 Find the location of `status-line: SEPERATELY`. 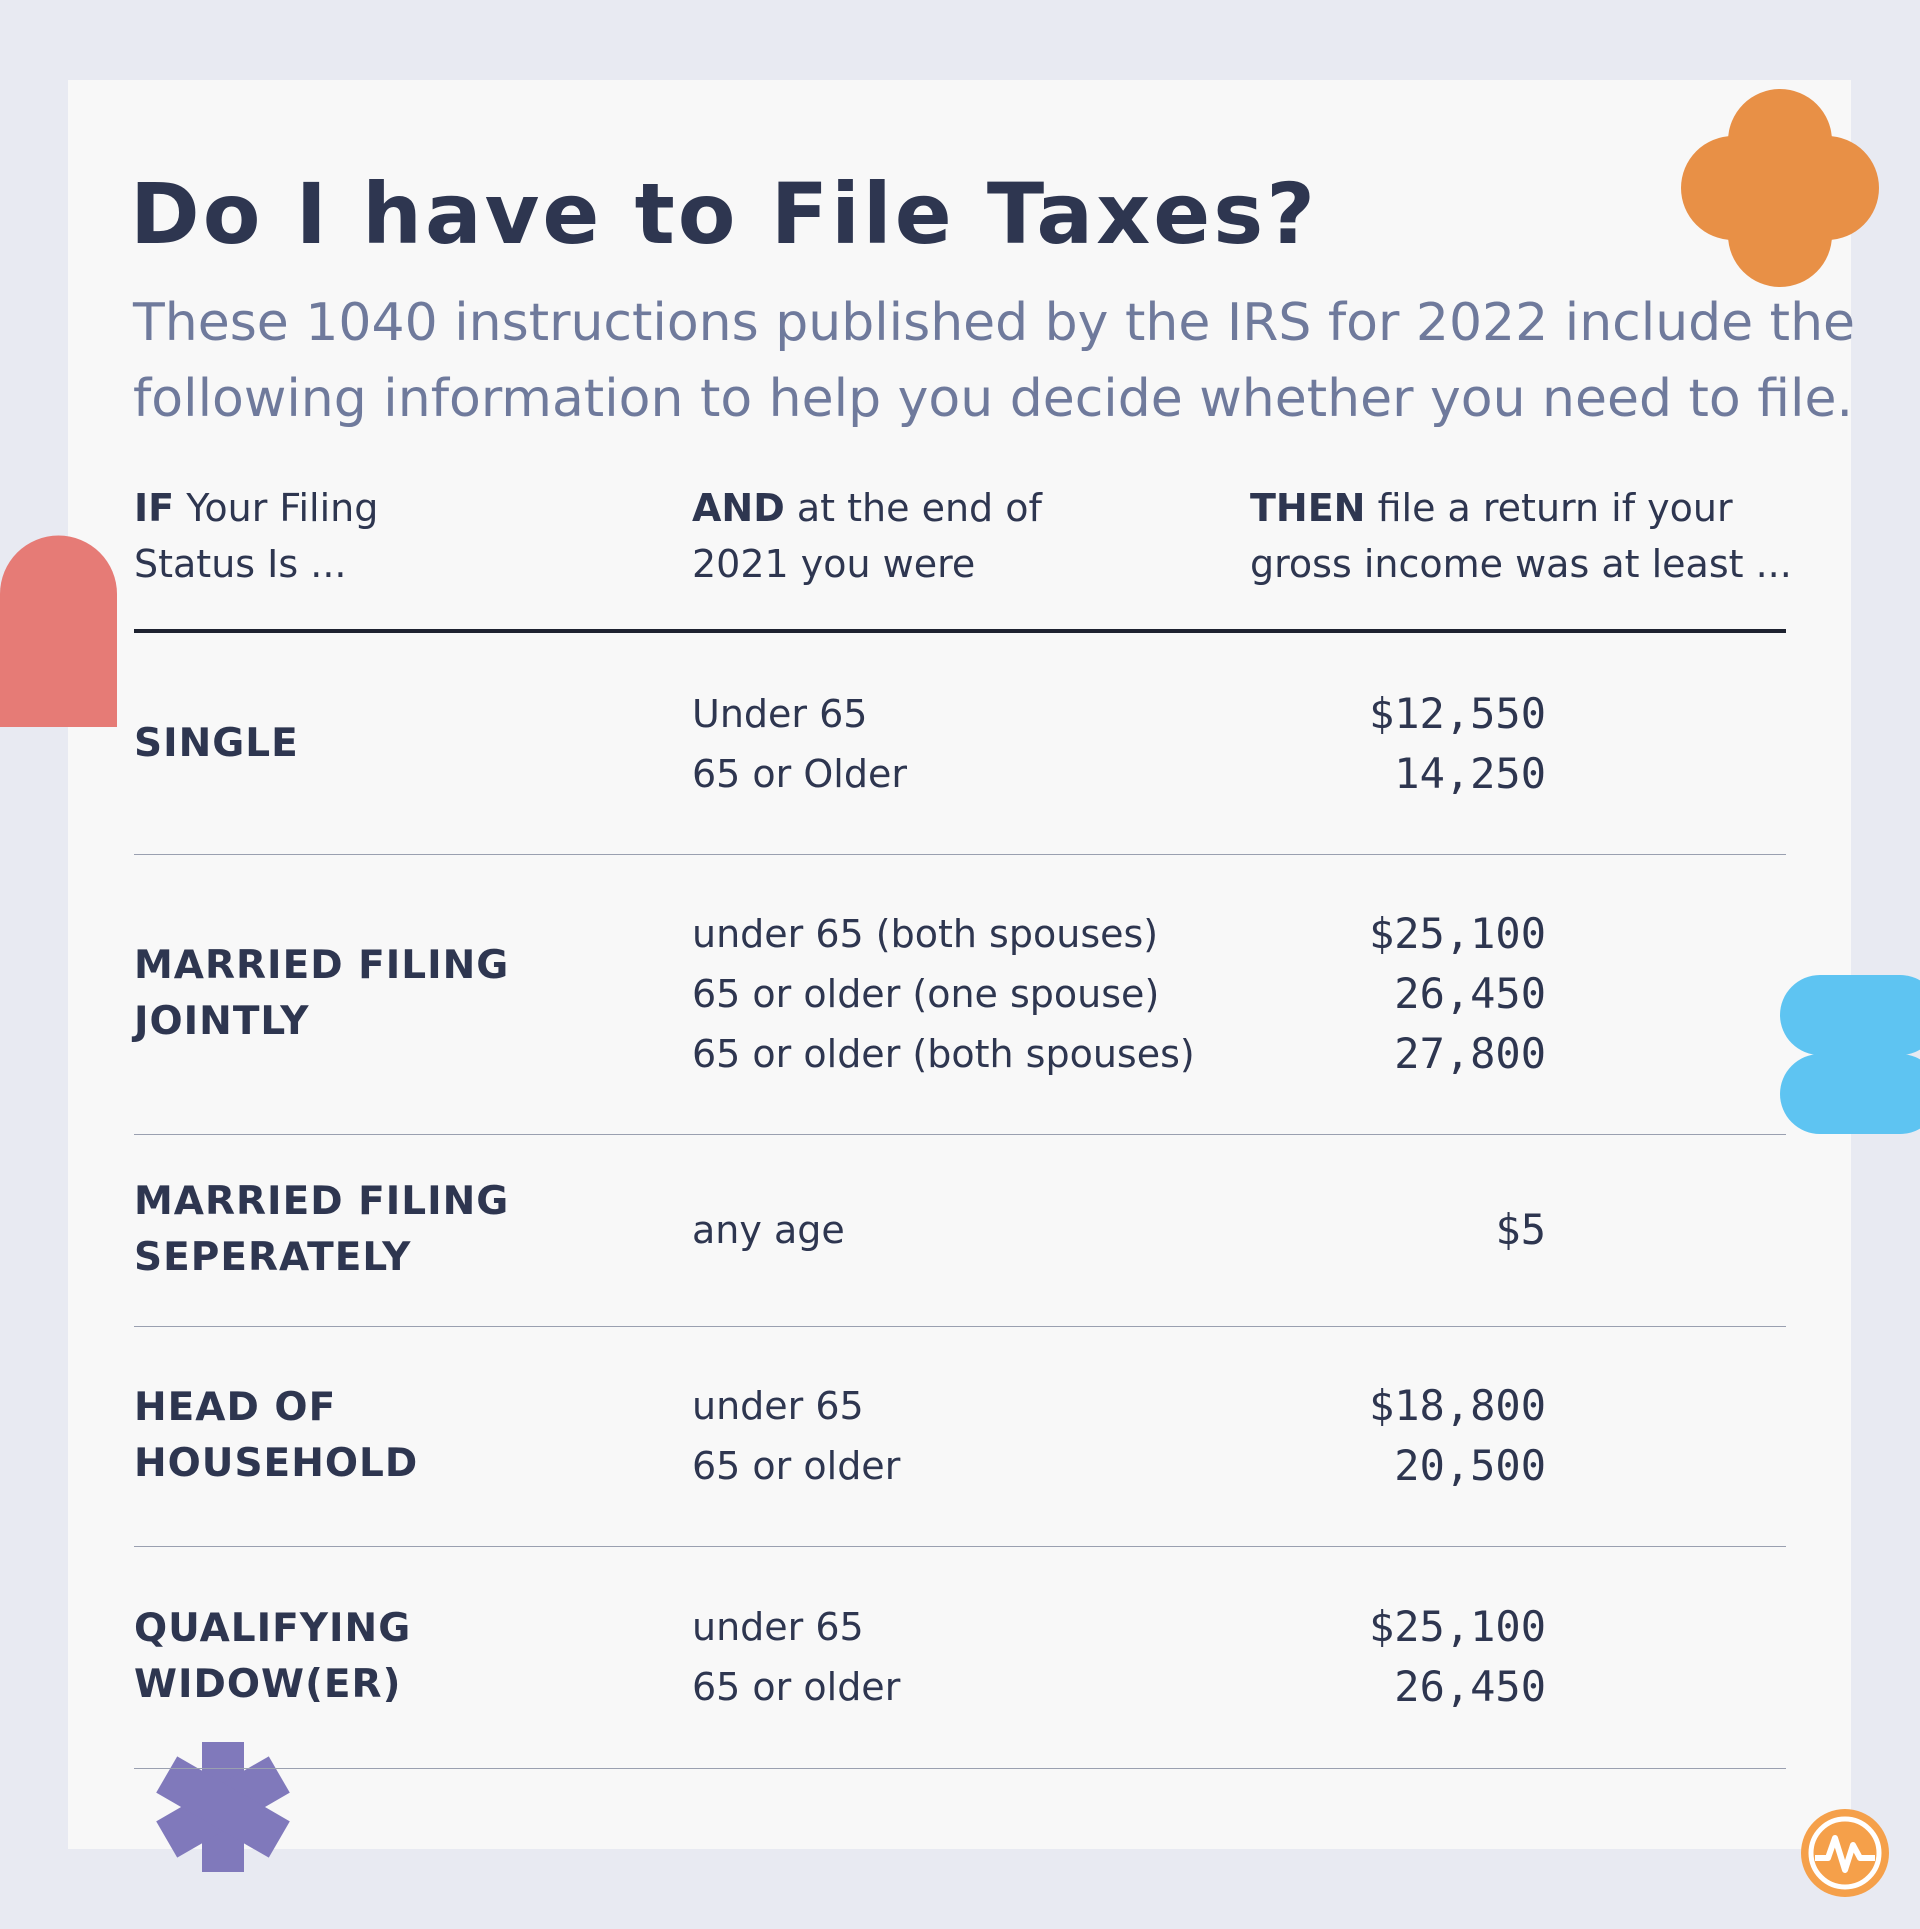

status-line: SEPERATELY is located at coordinates (273, 1257).